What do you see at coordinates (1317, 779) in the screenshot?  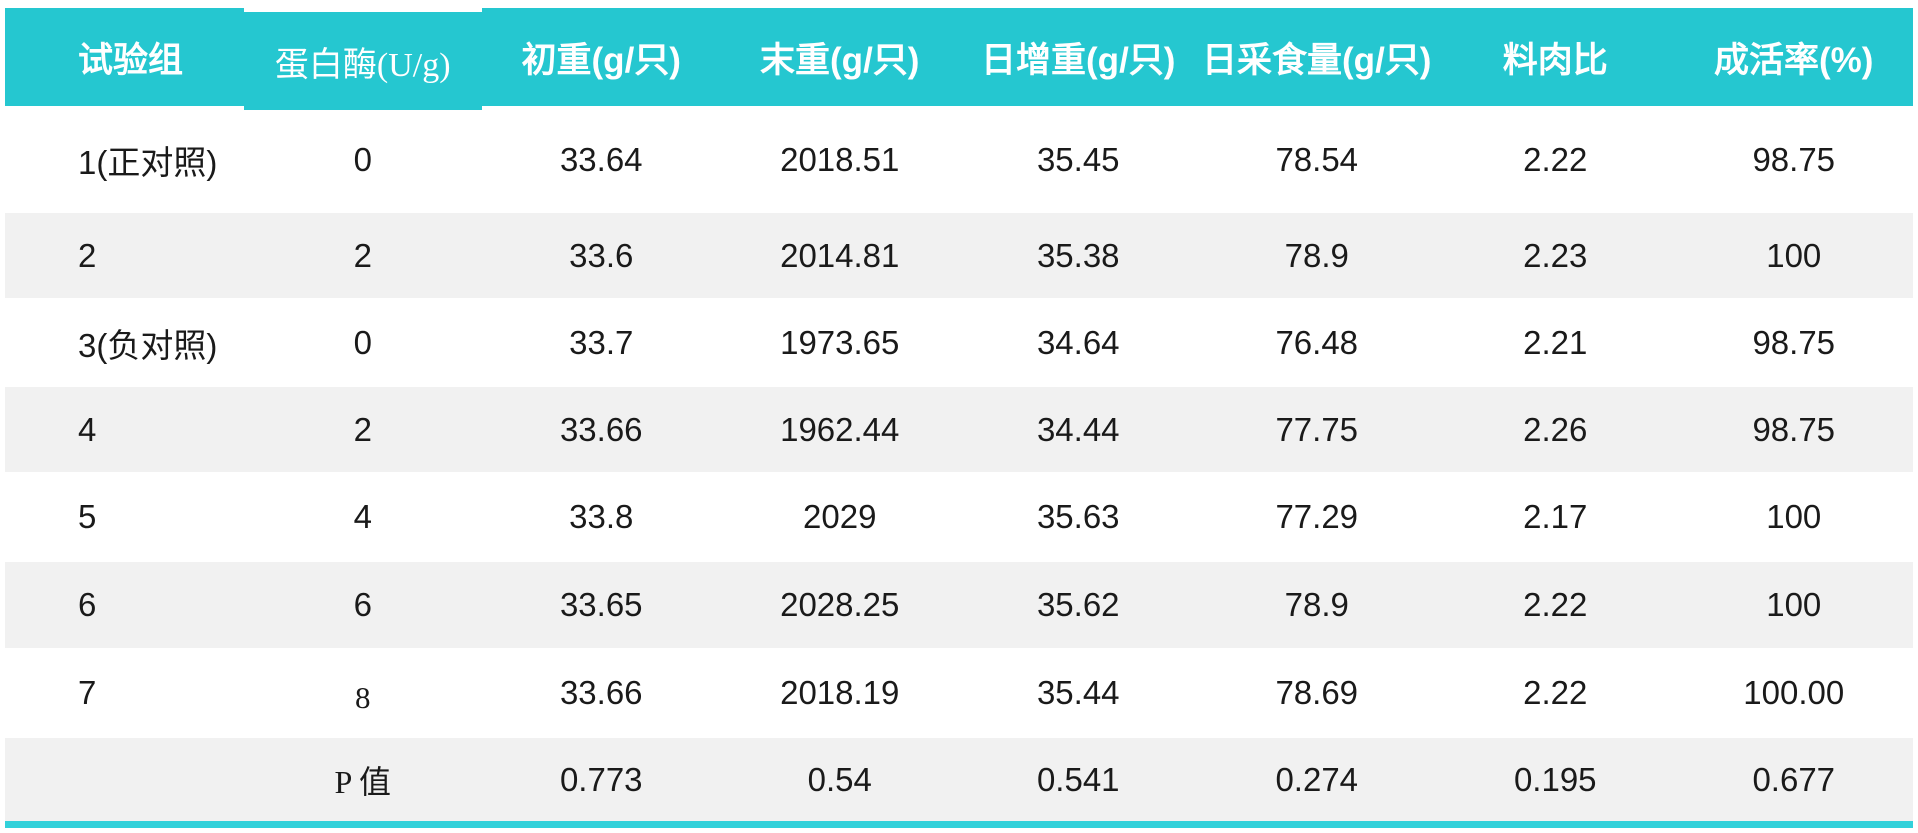 I see `cell-p-daily-feed-intake: 0.274` at bounding box center [1317, 779].